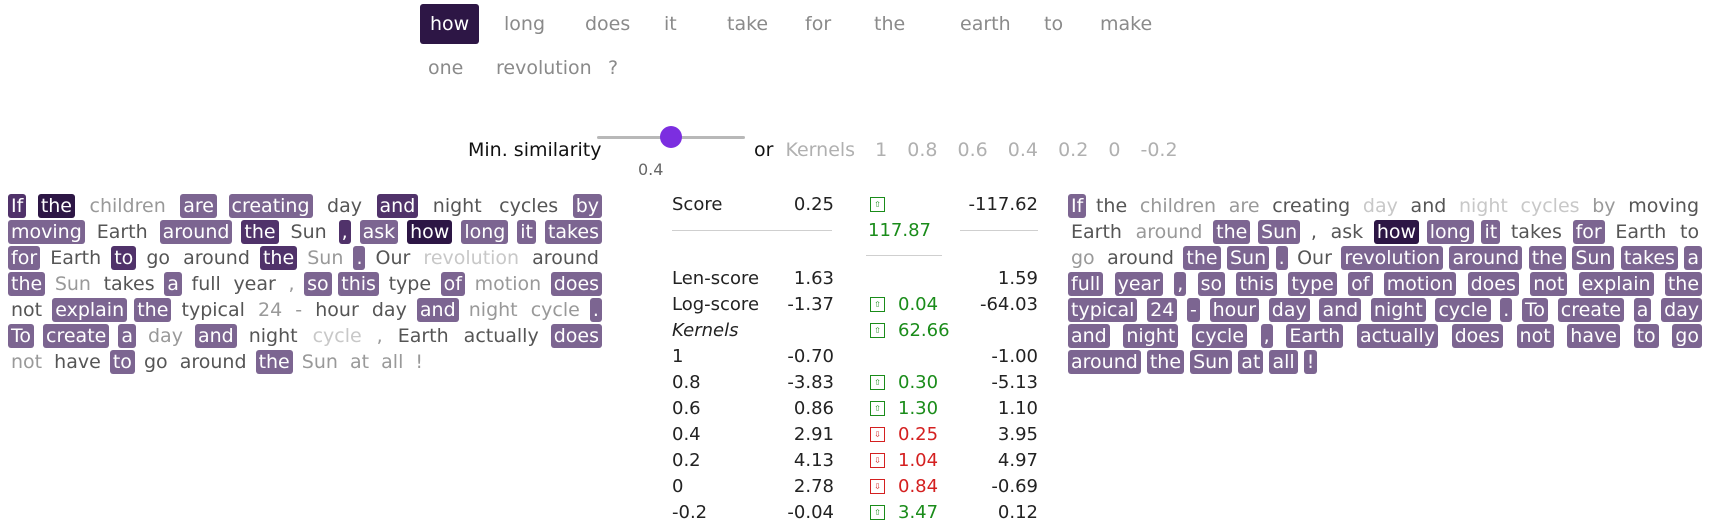 This screenshot has height=526, width=1712. Describe the element at coordinates (21, 336) in the screenshot. I see `doc-token: To` at that location.